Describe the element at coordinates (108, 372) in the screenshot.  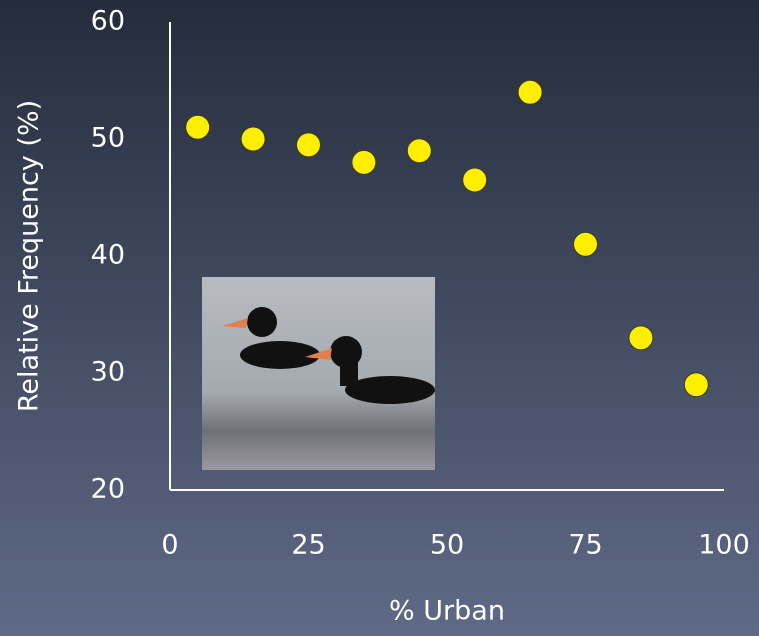
I see `y-tick-label: 30` at that location.